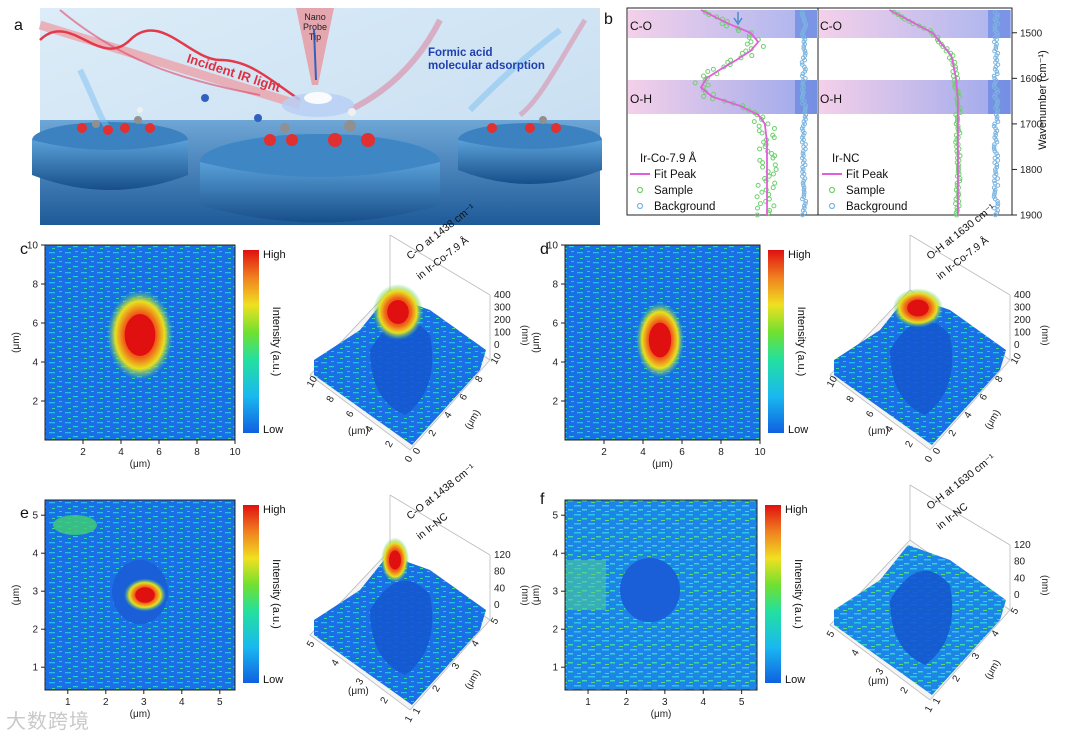  I want to click on x3d-tick-label: 1, so click(929, 709).